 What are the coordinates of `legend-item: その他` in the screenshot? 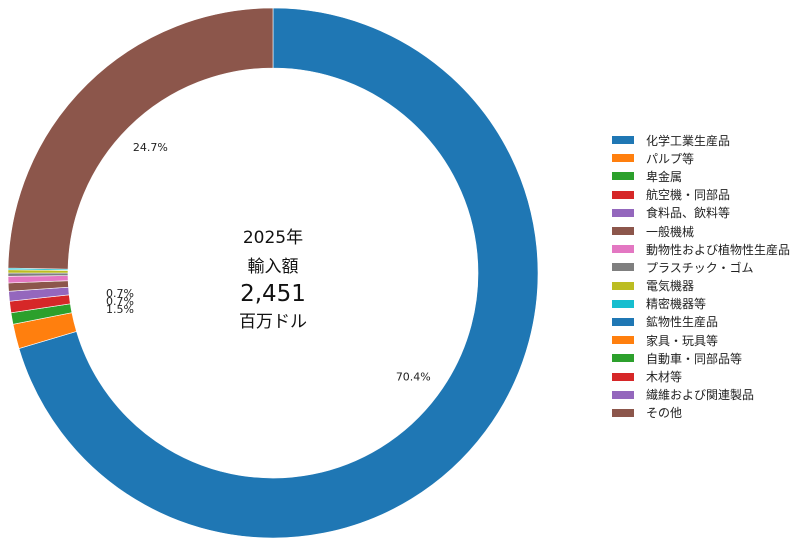 It's located at (701, 413).